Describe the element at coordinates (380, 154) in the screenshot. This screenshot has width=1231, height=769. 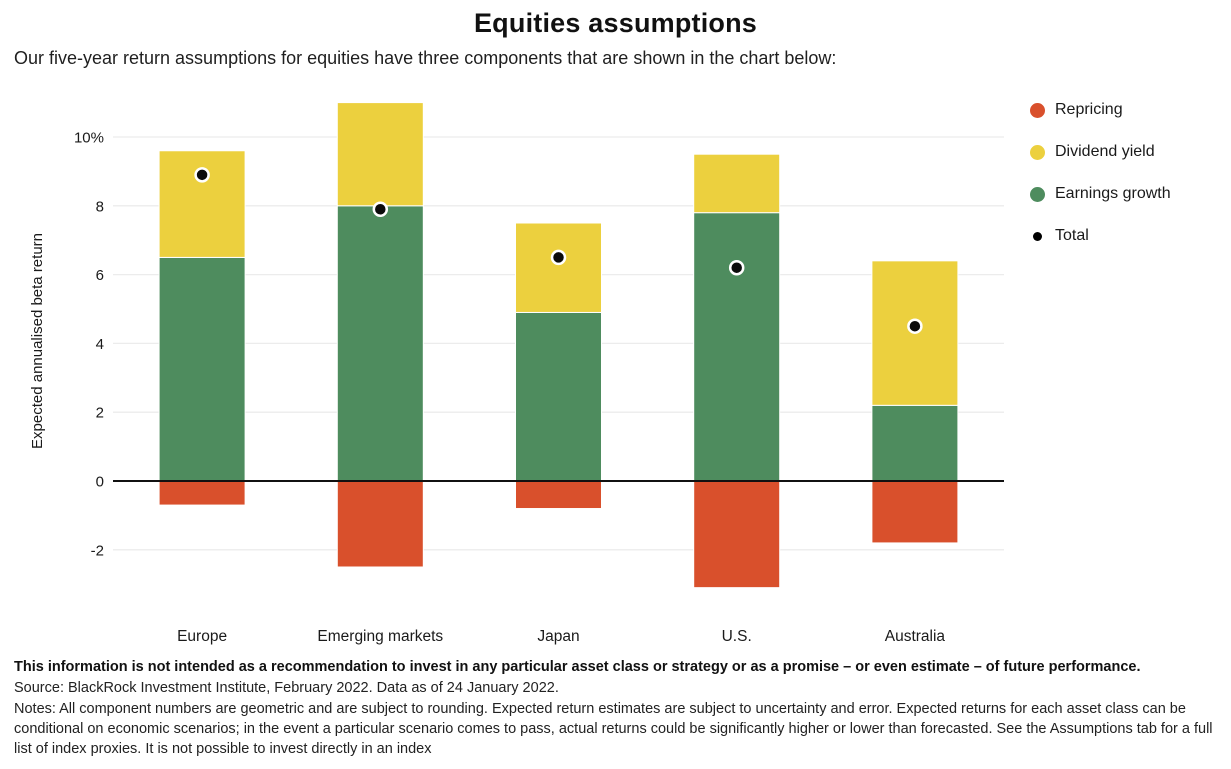
I see `bar-segment-dividend-yield-emerging-markets` at that location.